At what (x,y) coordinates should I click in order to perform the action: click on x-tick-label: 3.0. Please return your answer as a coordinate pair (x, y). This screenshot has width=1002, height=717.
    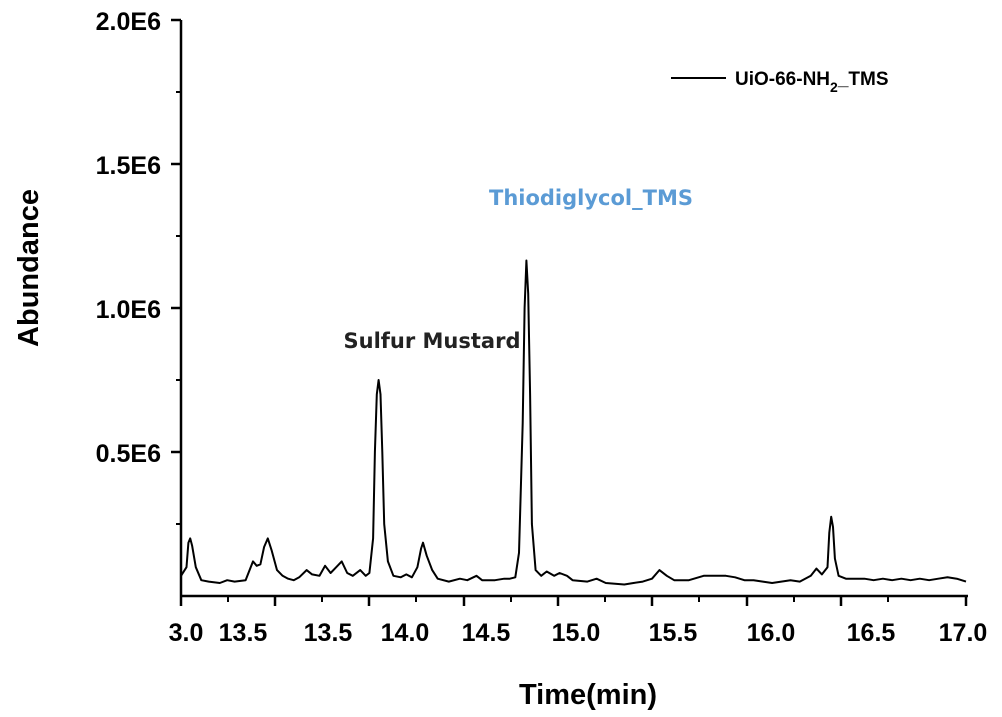
    Looking at the image, I should click on (186, 633).